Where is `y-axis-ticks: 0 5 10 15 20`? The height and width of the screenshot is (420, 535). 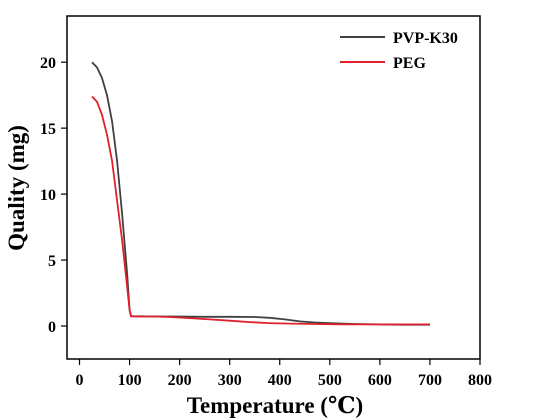 y-axis-ticks: 0 5 10 15 20 is located at coordinates (53, 195).